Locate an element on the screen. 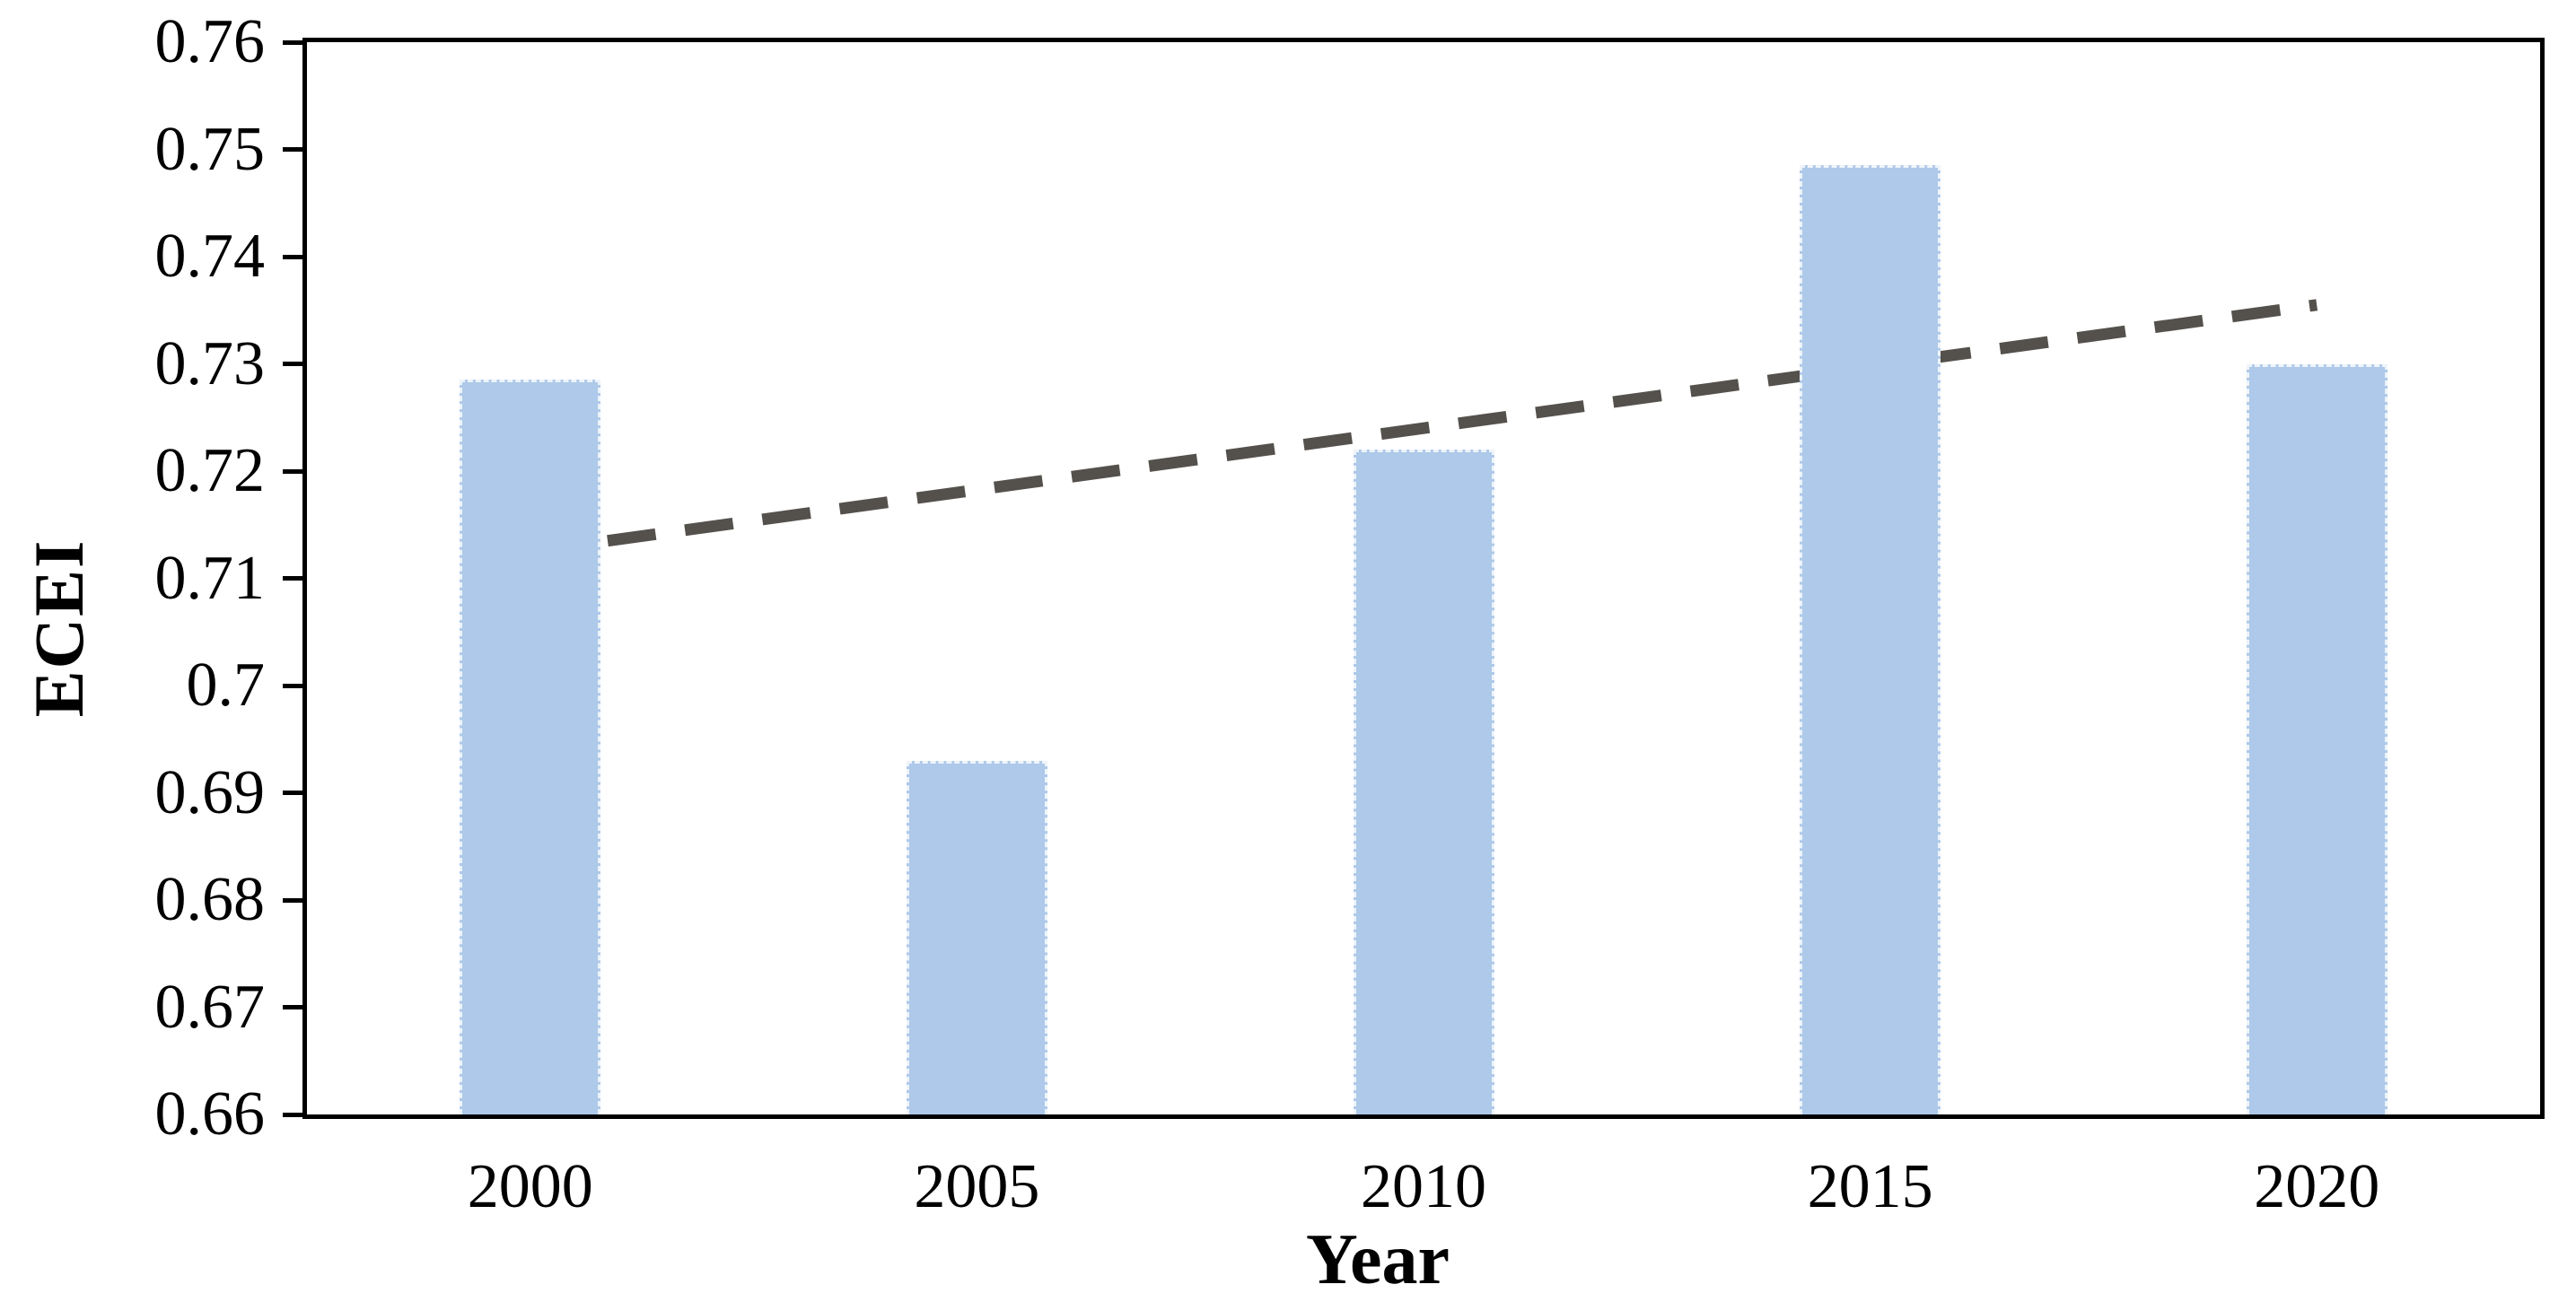 Image resolution: width=2576 pixels, height=1302 pixels. trendline is located at coordinates (1423, 428).